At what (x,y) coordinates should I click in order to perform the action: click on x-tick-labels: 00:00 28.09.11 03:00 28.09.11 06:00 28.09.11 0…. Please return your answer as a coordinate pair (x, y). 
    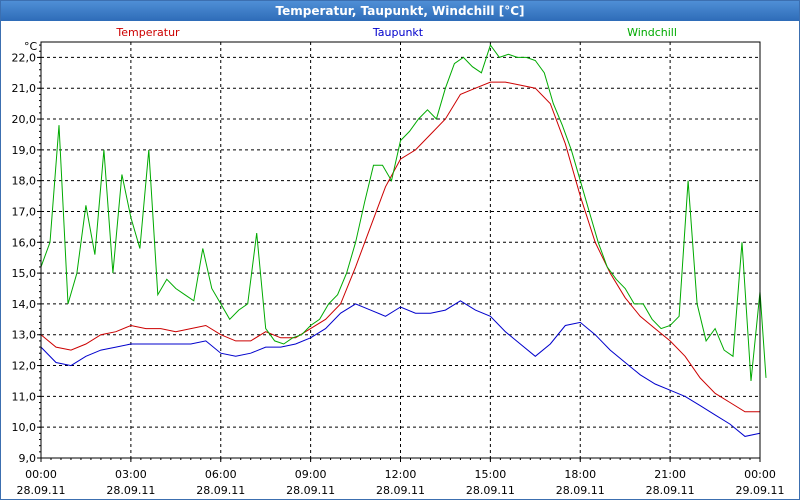
    Looking at the image, I should click on (401, 482).